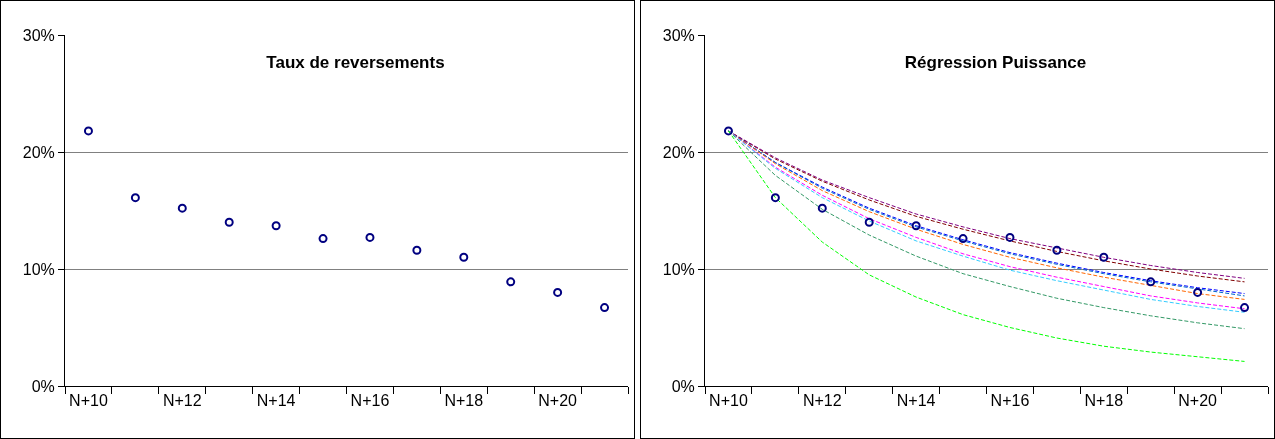 The width and height of the screenshot is (1275, 439). What do you see at coordinates (355, 63) in the screenshot?
I see `text: Taux de reversements` at bounding box center [355, 63].